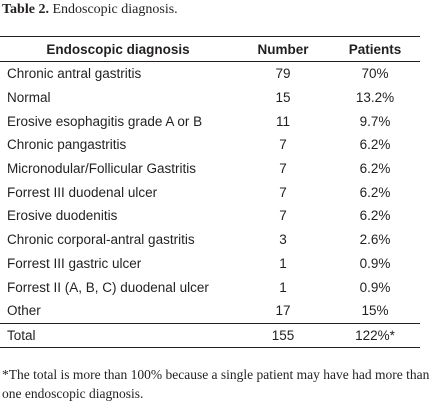  I want to click on cell-diagnosis: Other, so click(24, 311).